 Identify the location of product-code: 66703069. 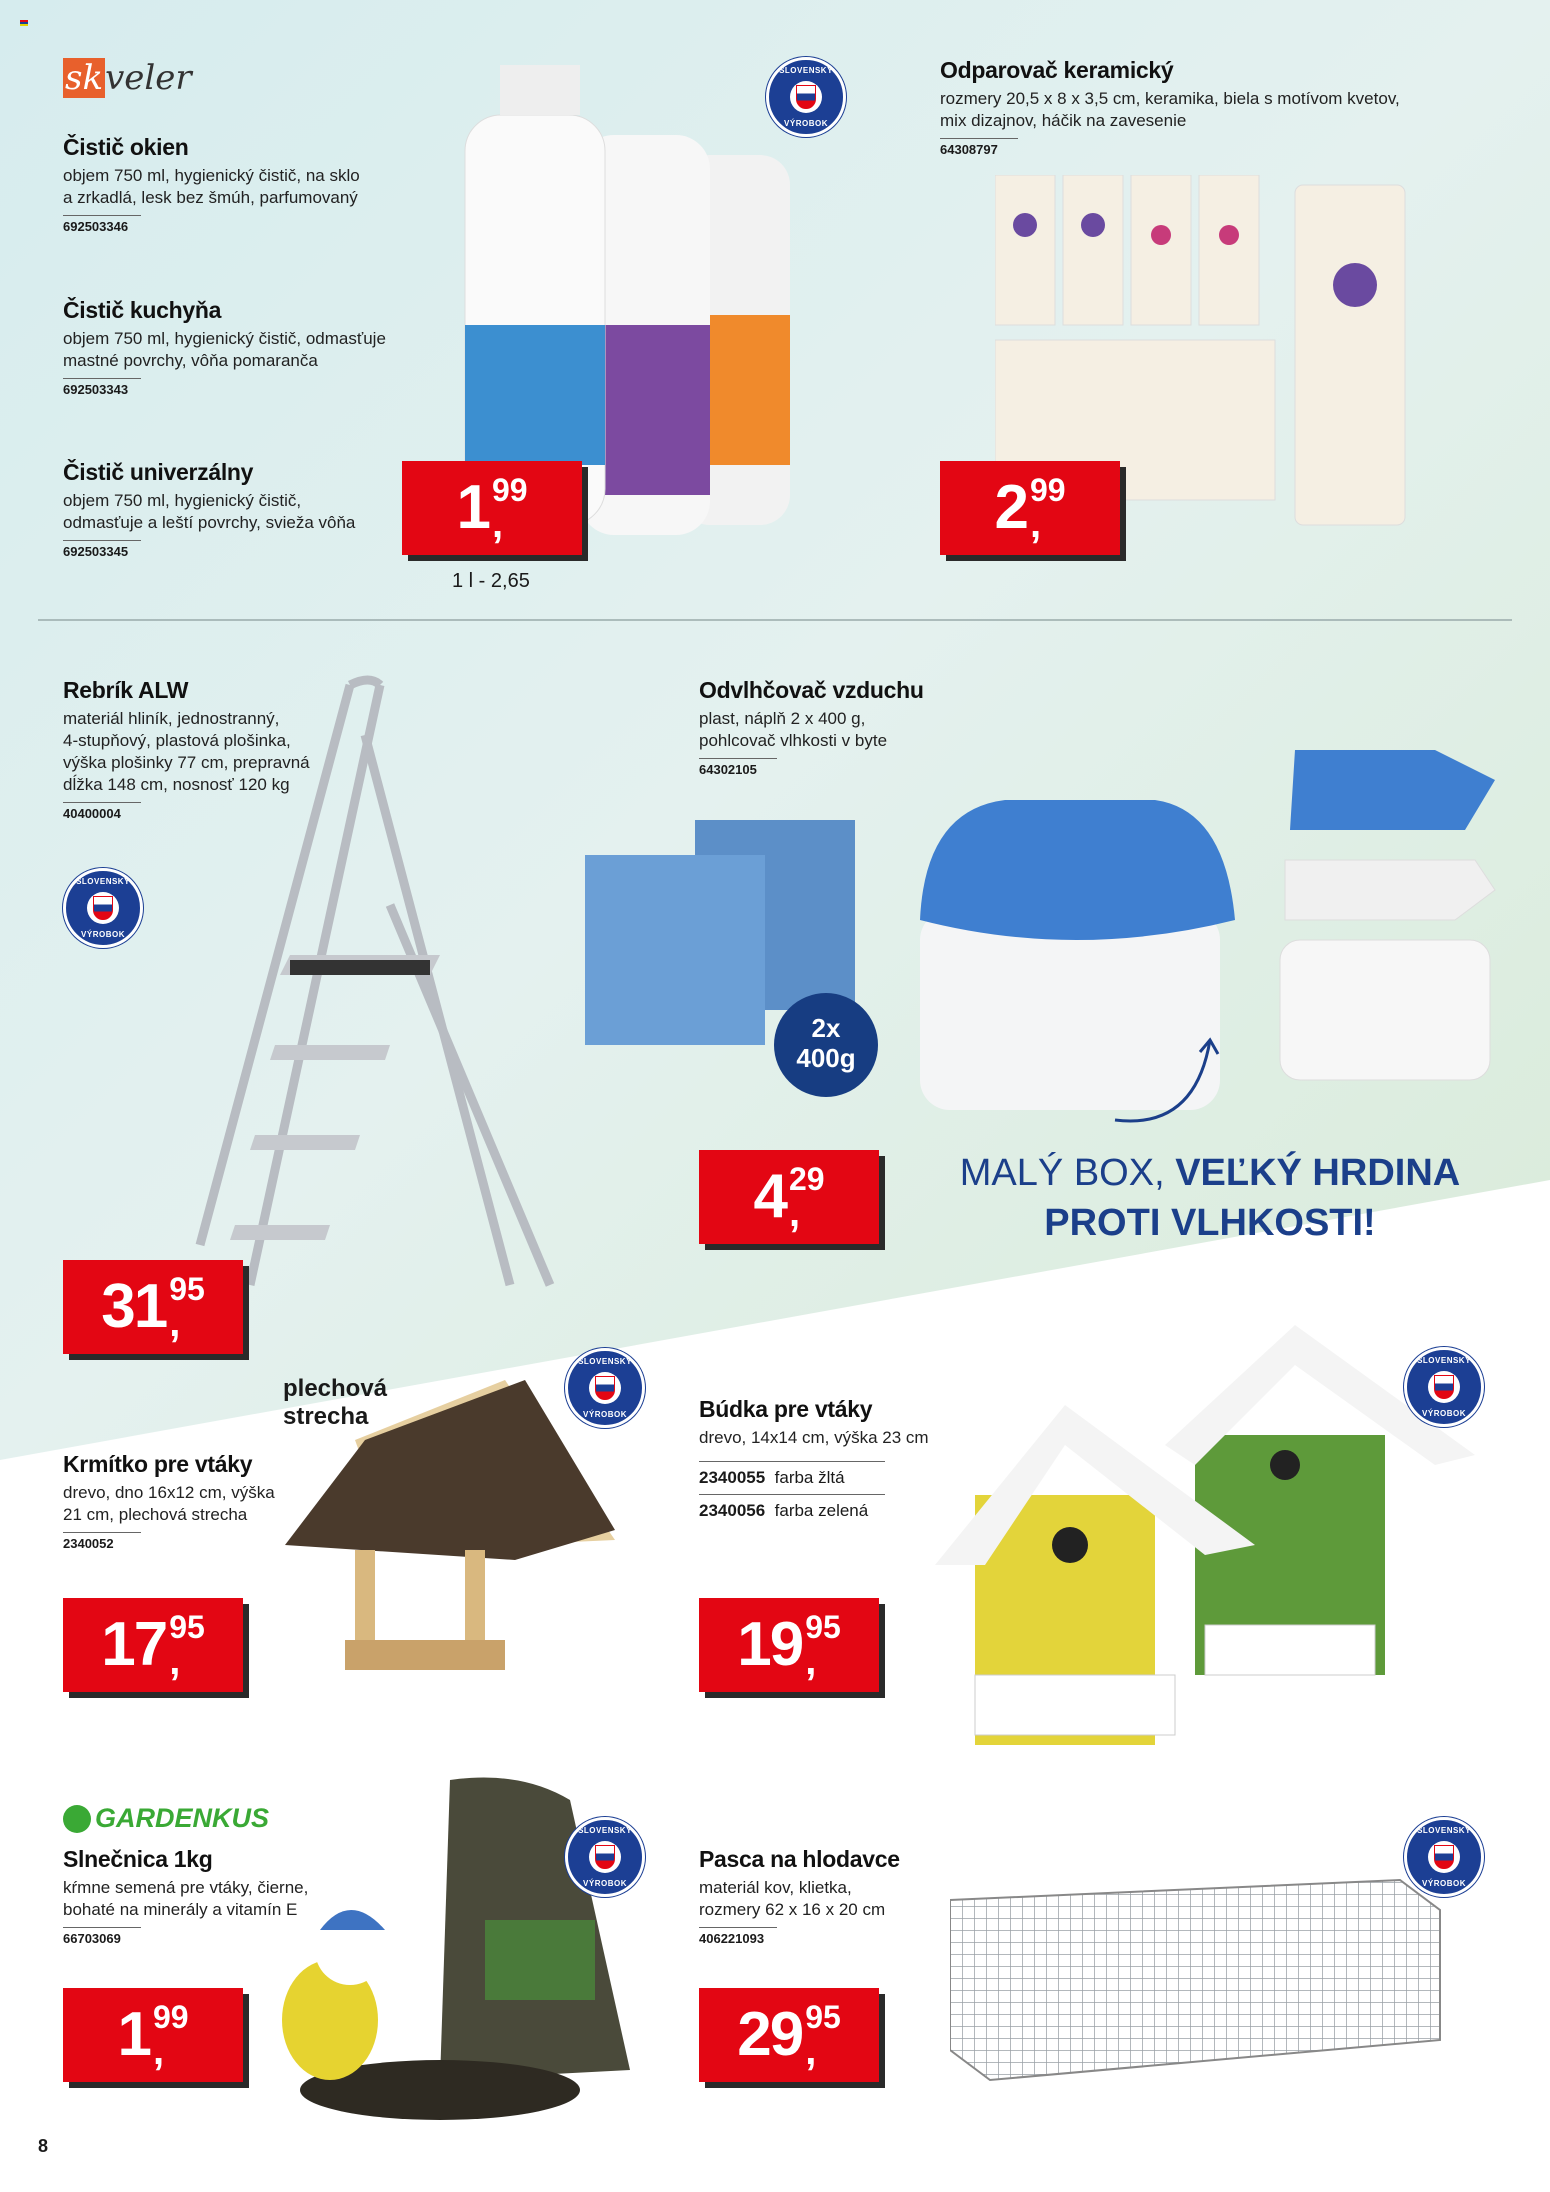
(102, 1936).